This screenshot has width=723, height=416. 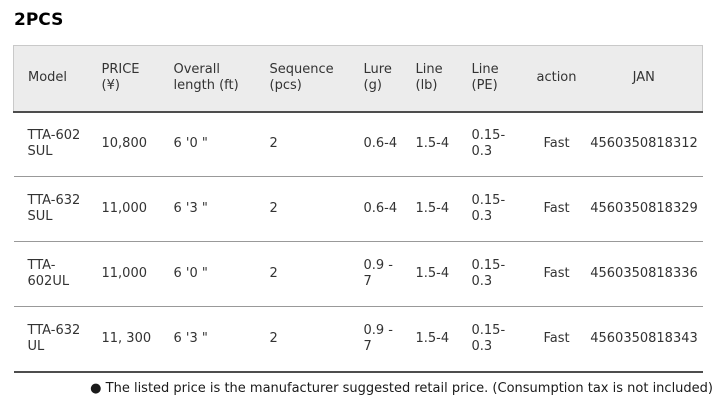 What do you see at coordinates (39, 20) in the screenshot?
I see `page-title: 2PCS` at bounding box center [39, 20].